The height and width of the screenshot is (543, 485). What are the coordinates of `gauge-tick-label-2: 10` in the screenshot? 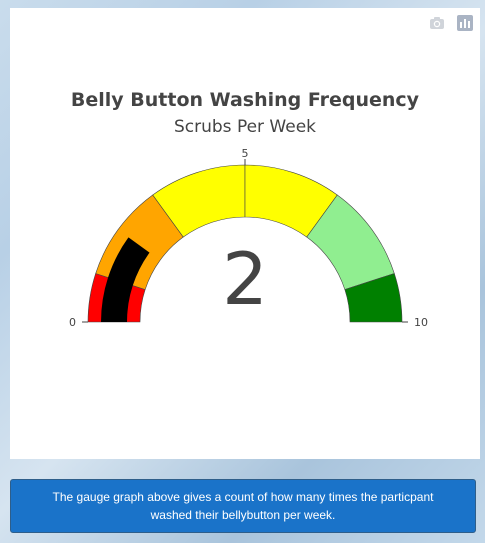 It's located at (421, 322).